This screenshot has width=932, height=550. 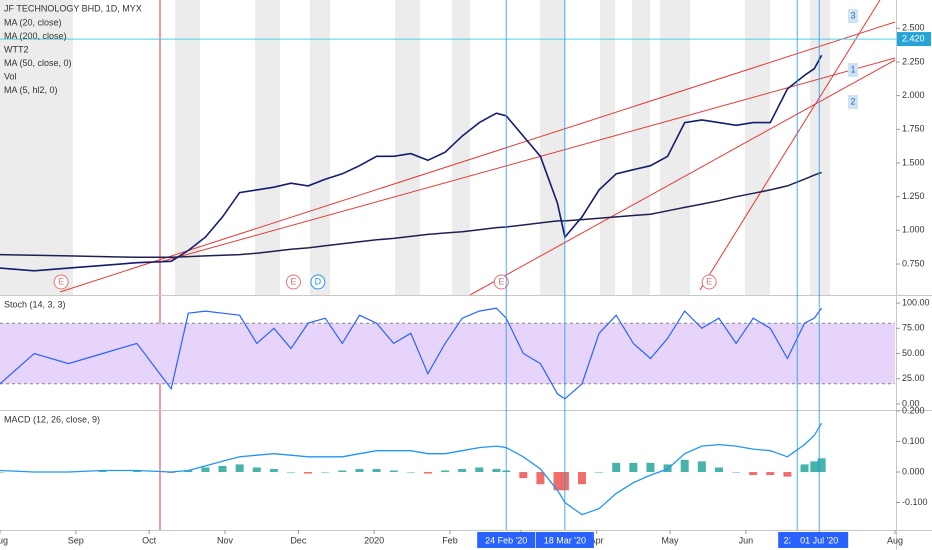 I want to click on event-label: D, so click(x=318, y=281).